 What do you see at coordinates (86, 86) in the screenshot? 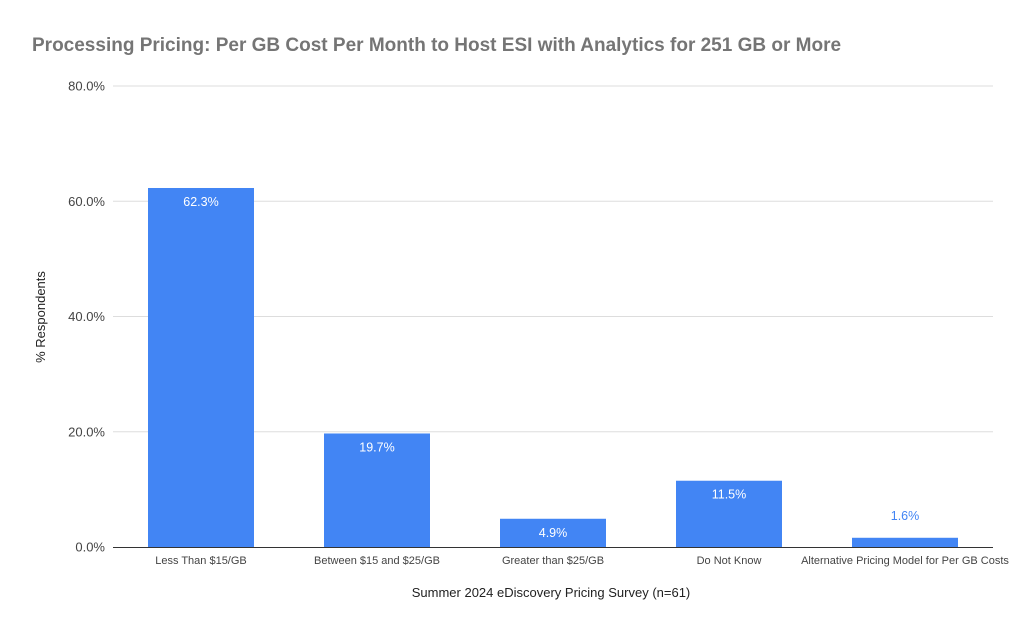
I see `y-tick-label: 80.0%` at bounding box center [86, 86].